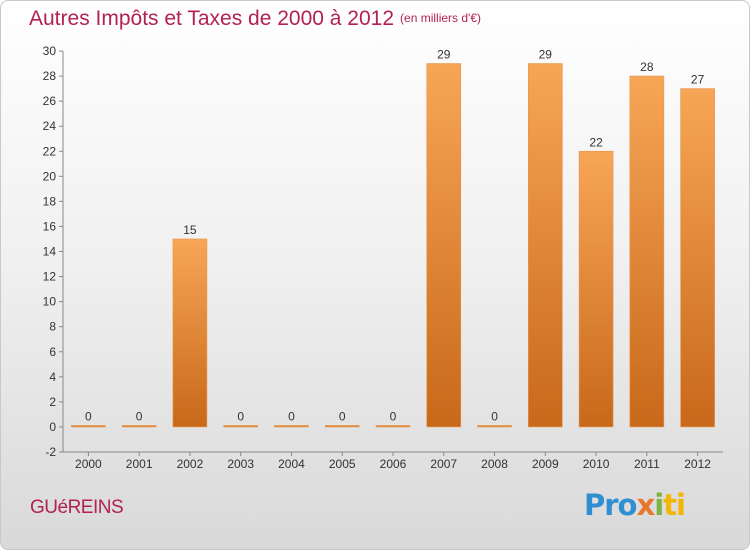 Image resolution: width=750 pixels, height=550 pixels. What do you see at coordinates (545, 464) in the screenshot?
I see `x-tick-label: 2009` at bounding box center [545, 464].